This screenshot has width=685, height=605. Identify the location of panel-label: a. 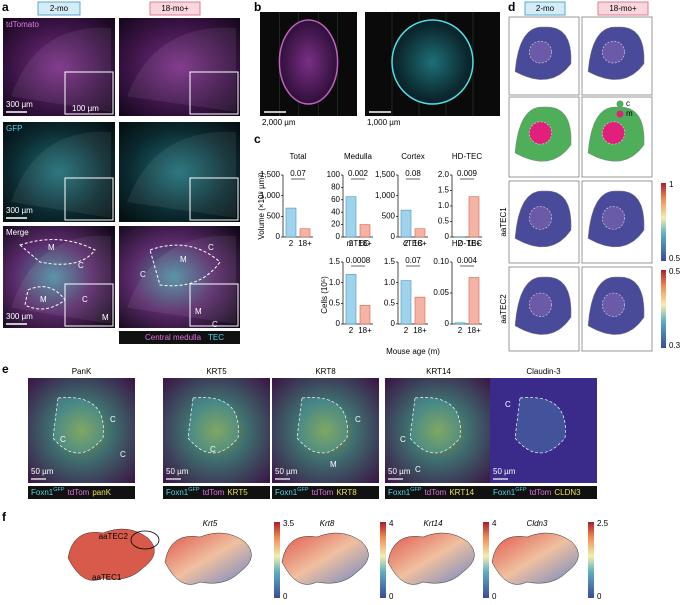
(5, 7).